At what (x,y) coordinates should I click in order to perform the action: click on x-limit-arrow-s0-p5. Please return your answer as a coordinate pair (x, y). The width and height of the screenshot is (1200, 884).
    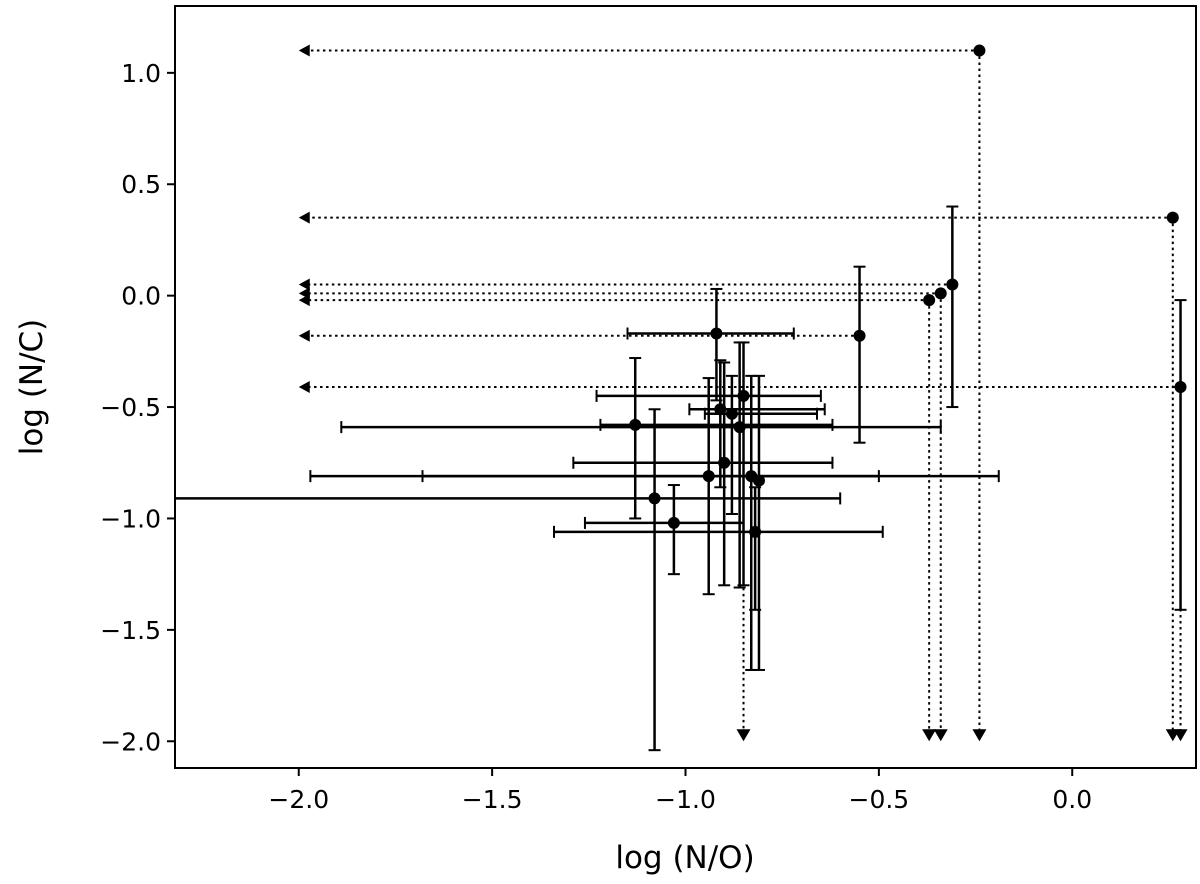
    Looking at the image, I should click on (304, 335).